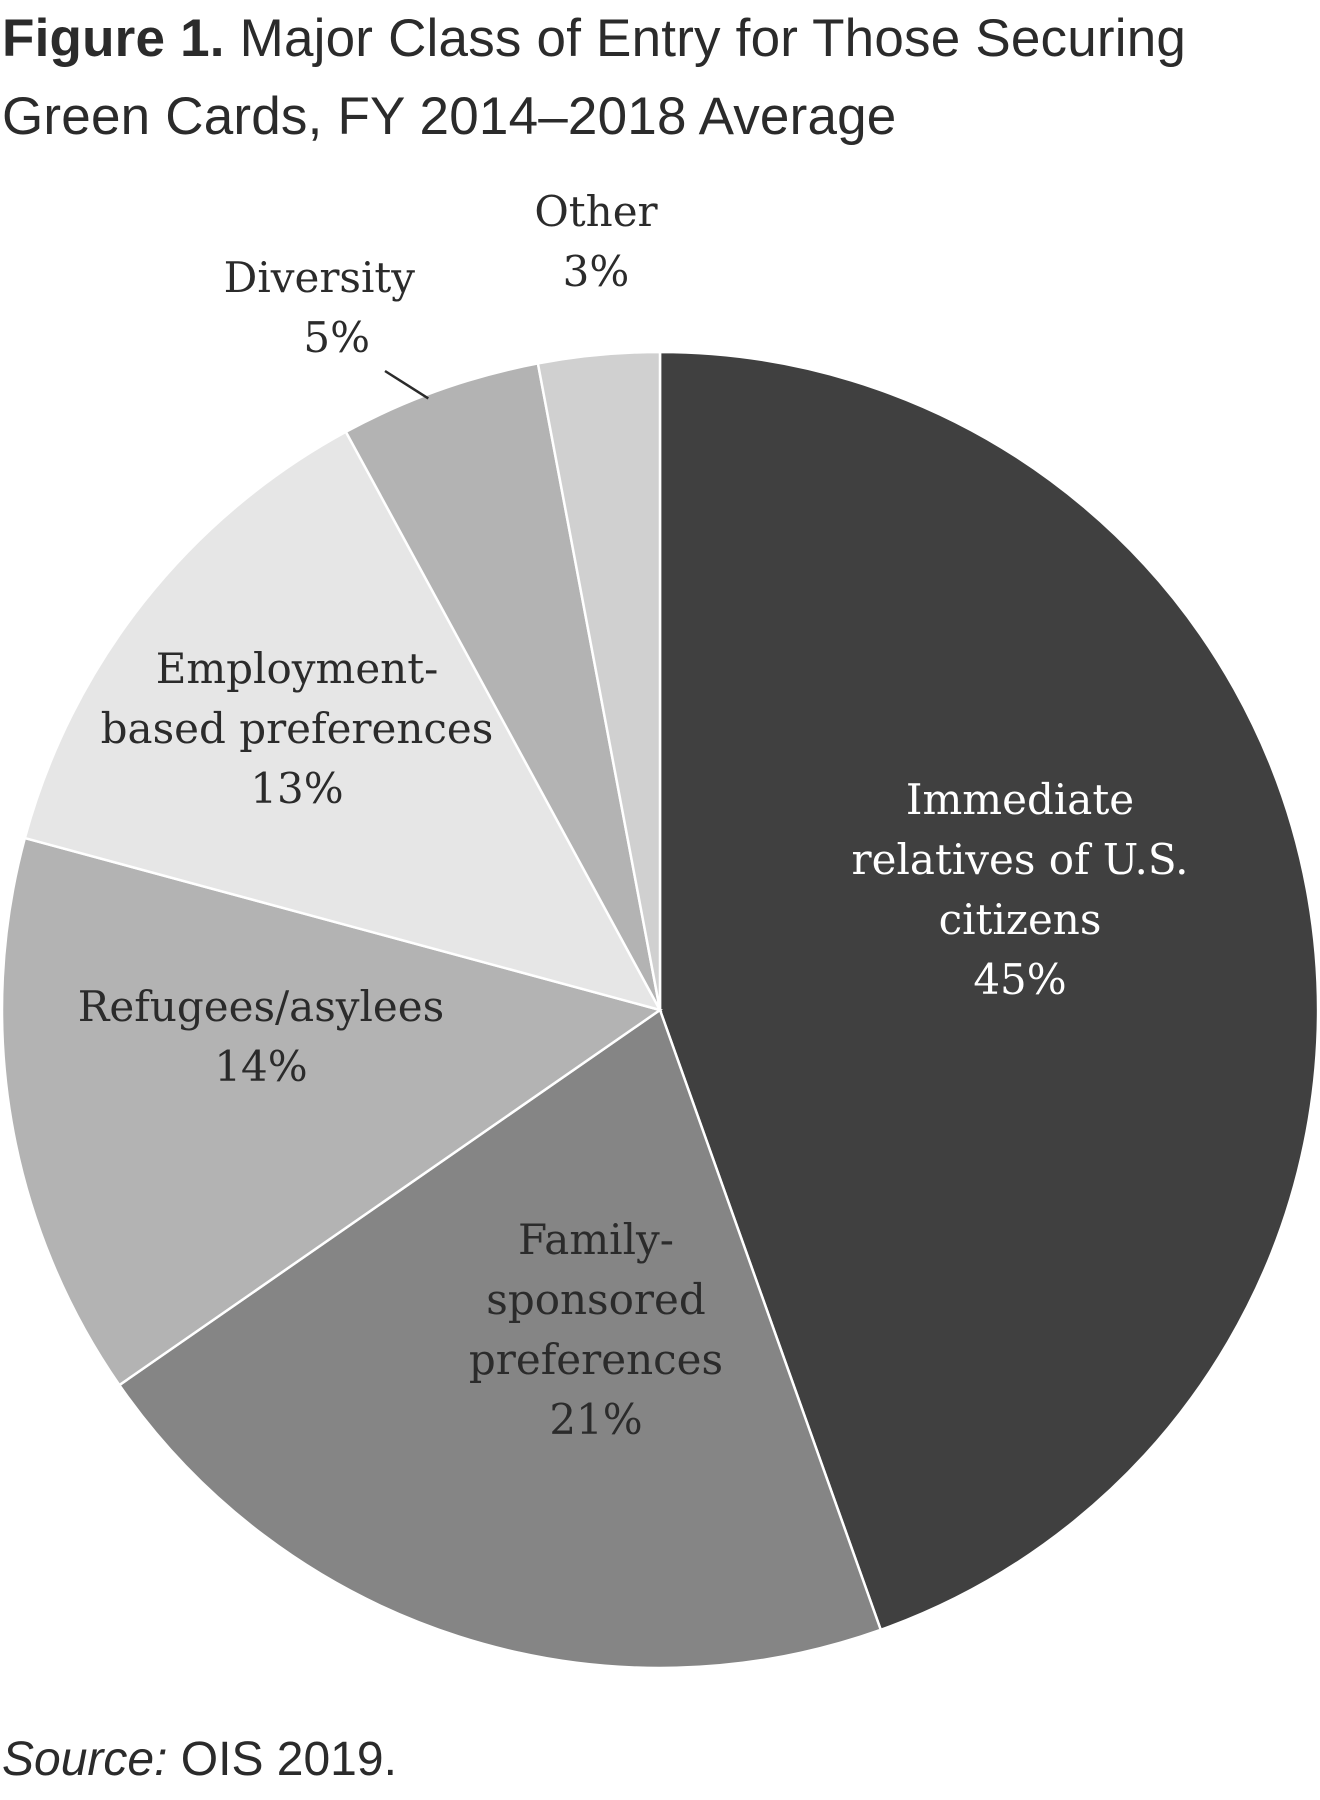 Image resolution: width=1320 pixels, height=1800 pixels. I want to click on slice-label-2-line-0: Refugees/asylees, so click(261, 1006).